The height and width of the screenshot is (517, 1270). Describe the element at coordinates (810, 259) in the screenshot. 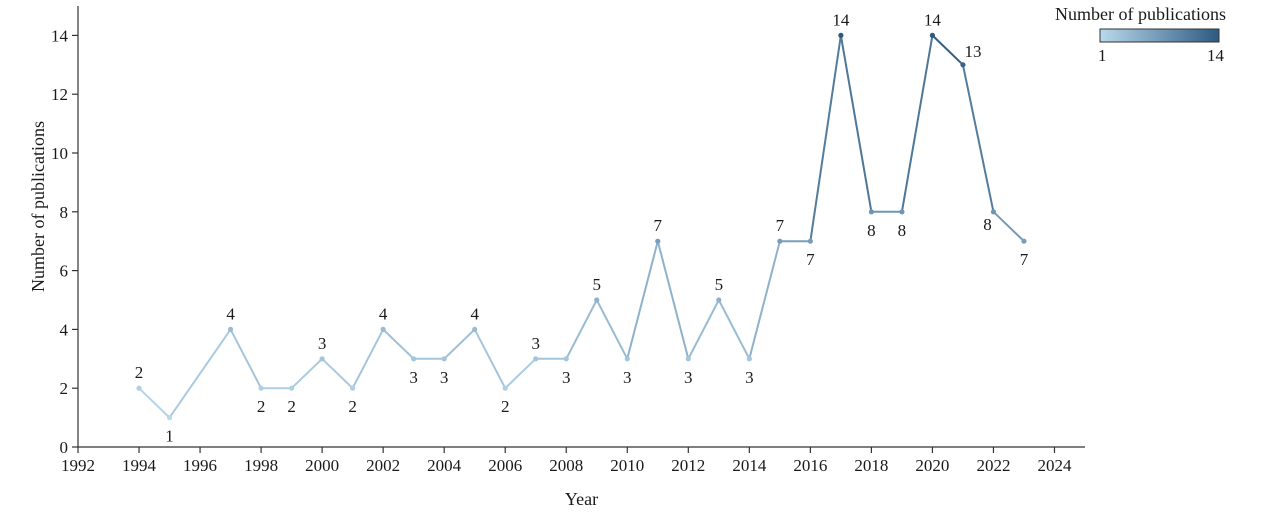

I see `data-label: 7` at that location.